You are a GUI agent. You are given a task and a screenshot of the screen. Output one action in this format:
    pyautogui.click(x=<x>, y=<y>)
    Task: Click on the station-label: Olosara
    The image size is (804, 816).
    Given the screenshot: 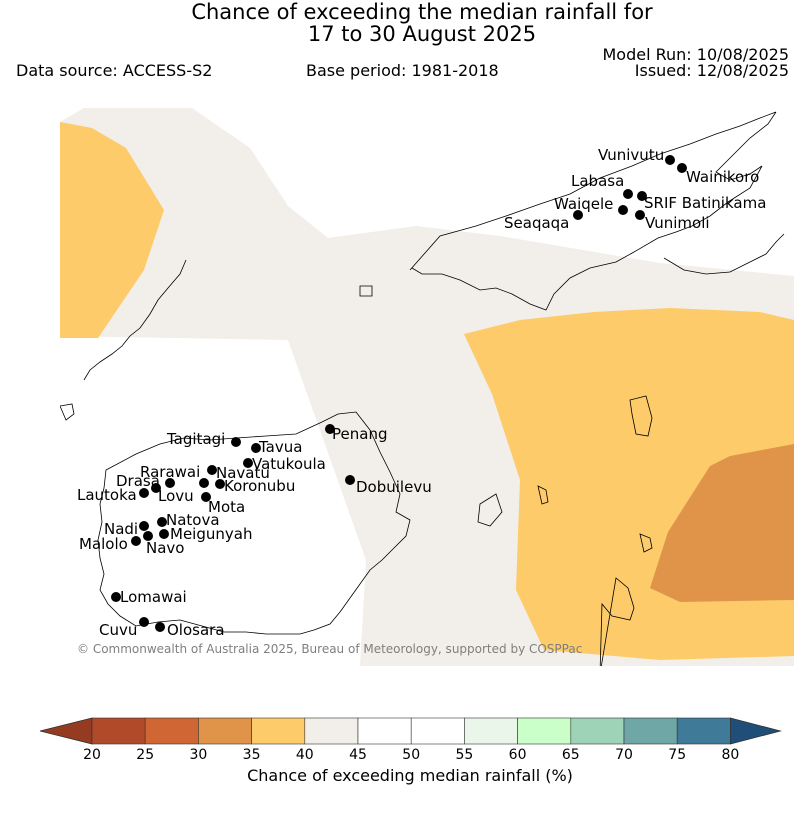 What is the action you would take?
    pyautogui.click(x=196, y=630)
    